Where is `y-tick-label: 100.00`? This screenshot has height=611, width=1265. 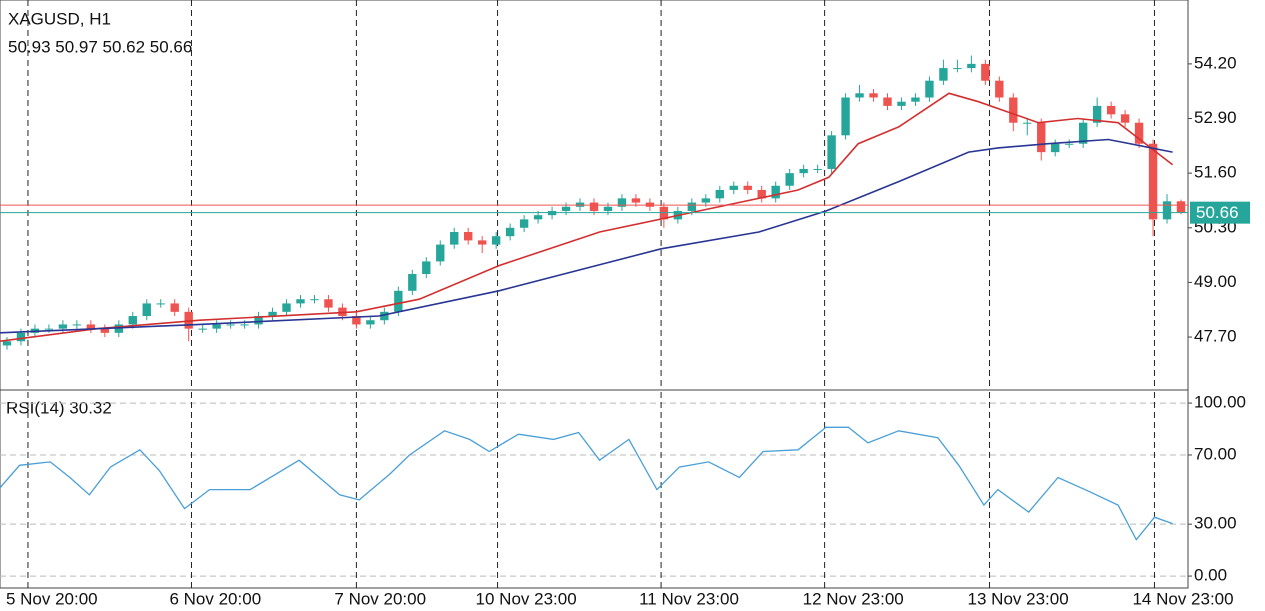
y-tick-label: 100.00 is located at coordinates (1220, 402).